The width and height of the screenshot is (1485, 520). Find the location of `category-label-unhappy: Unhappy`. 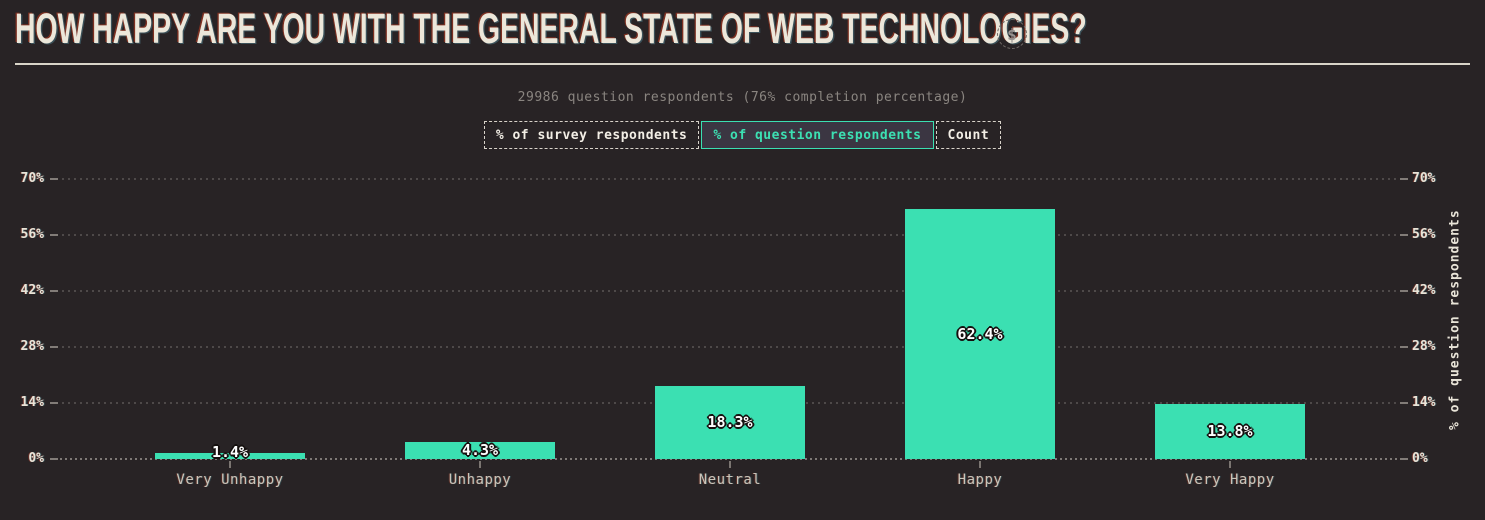

category-label-unhappy: Unhappy is located at coordinates (480, 480).